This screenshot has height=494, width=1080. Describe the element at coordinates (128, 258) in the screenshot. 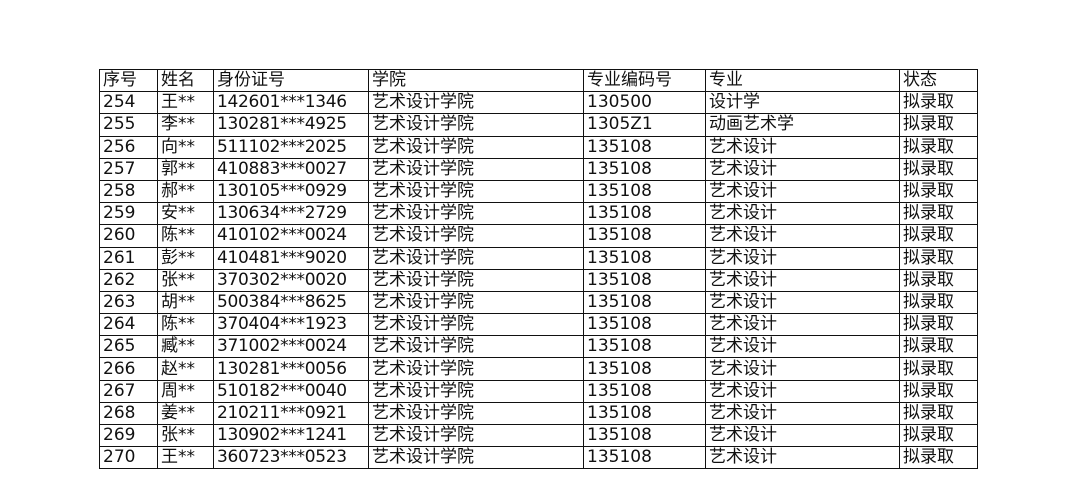

I see `seq-cell: 261` at that location.